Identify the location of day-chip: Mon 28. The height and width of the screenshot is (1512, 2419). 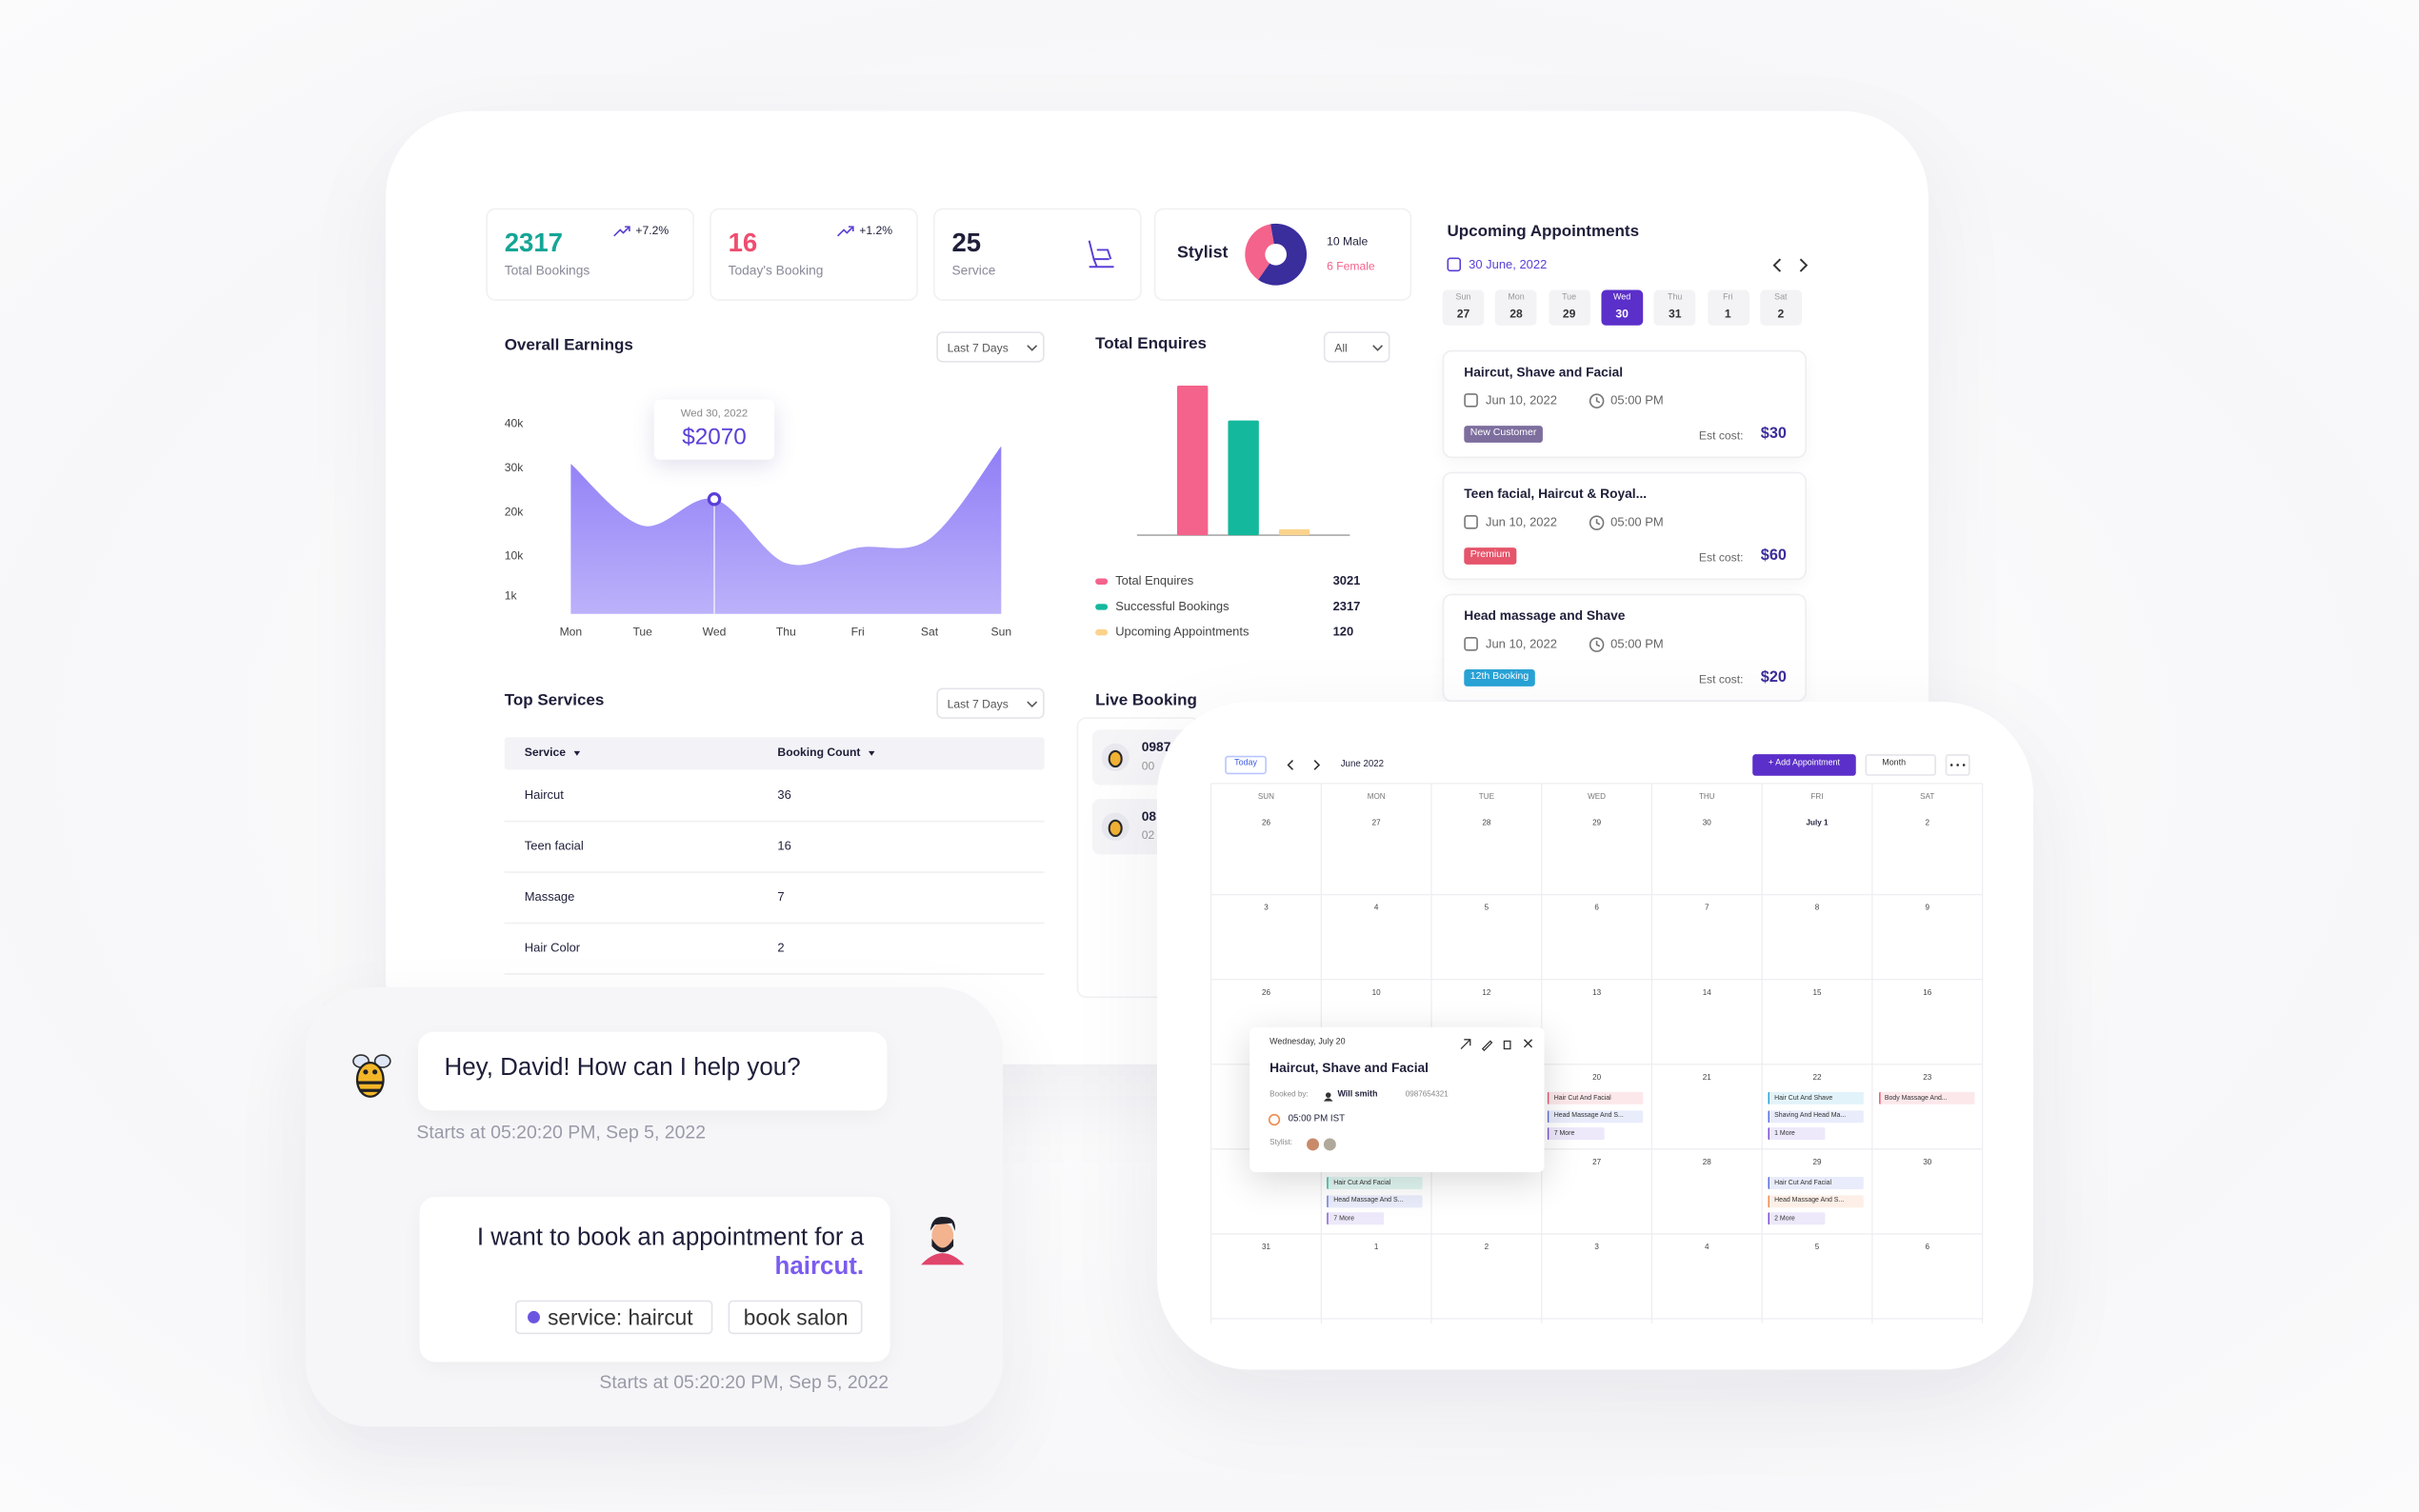
(1516, 307).